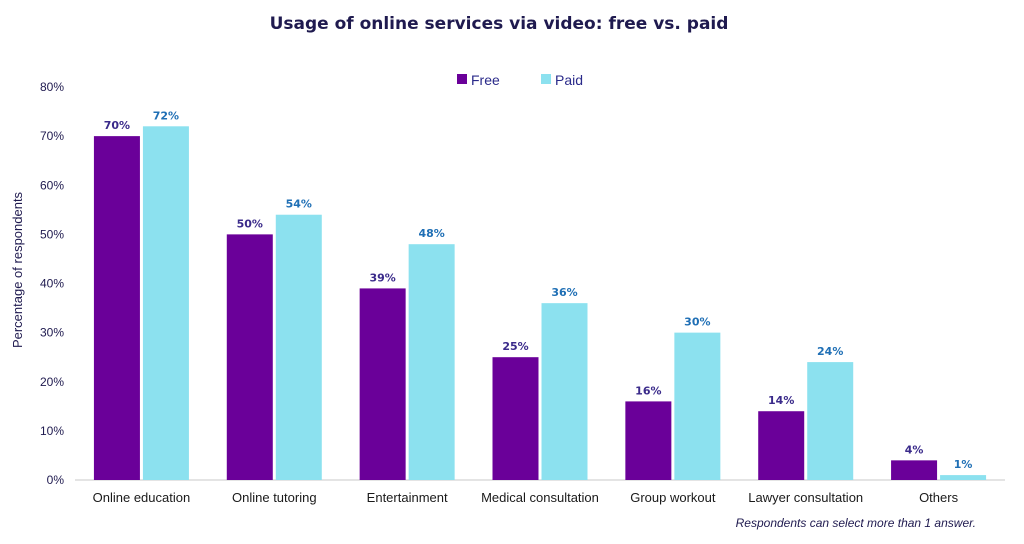 The width and height of the screenshot is (1024, 544). Describe the element at coordinates (407, 497) in the screenshot. I see `category-label: Entertainment` at that location.